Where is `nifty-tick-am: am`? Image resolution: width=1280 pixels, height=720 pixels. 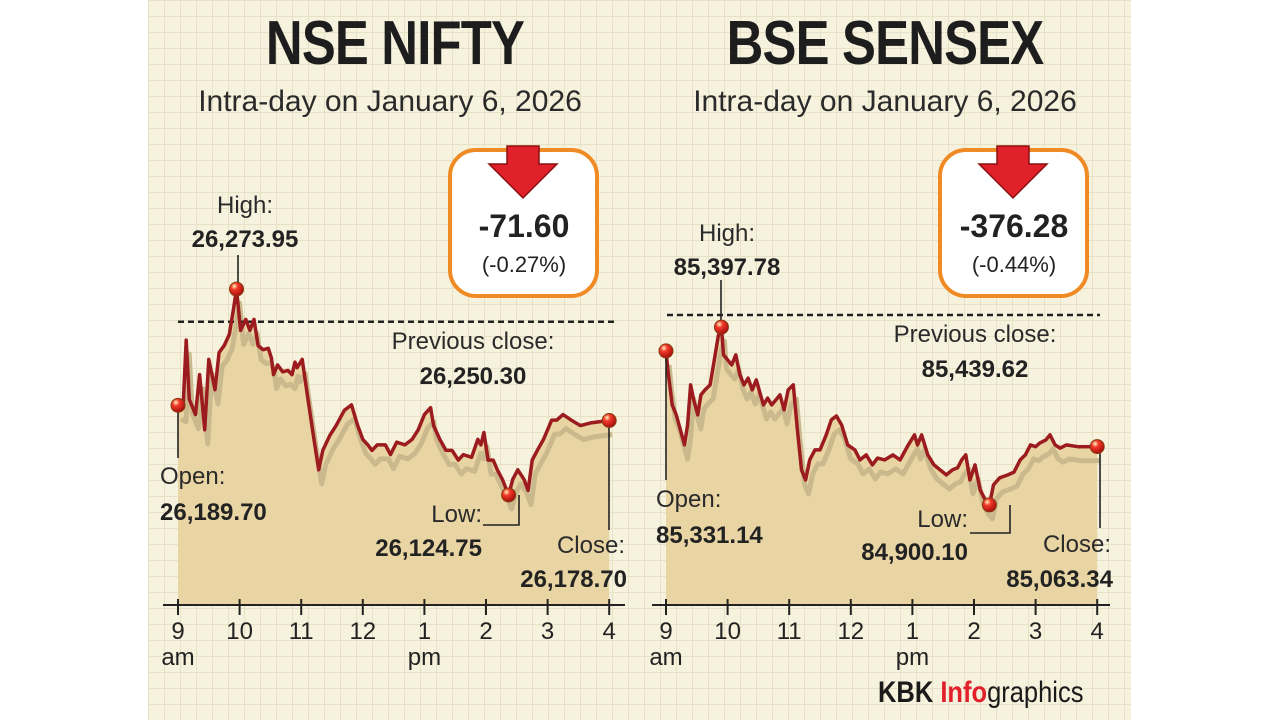
nifty-tick-am: am is located at coordinates (178, 657).